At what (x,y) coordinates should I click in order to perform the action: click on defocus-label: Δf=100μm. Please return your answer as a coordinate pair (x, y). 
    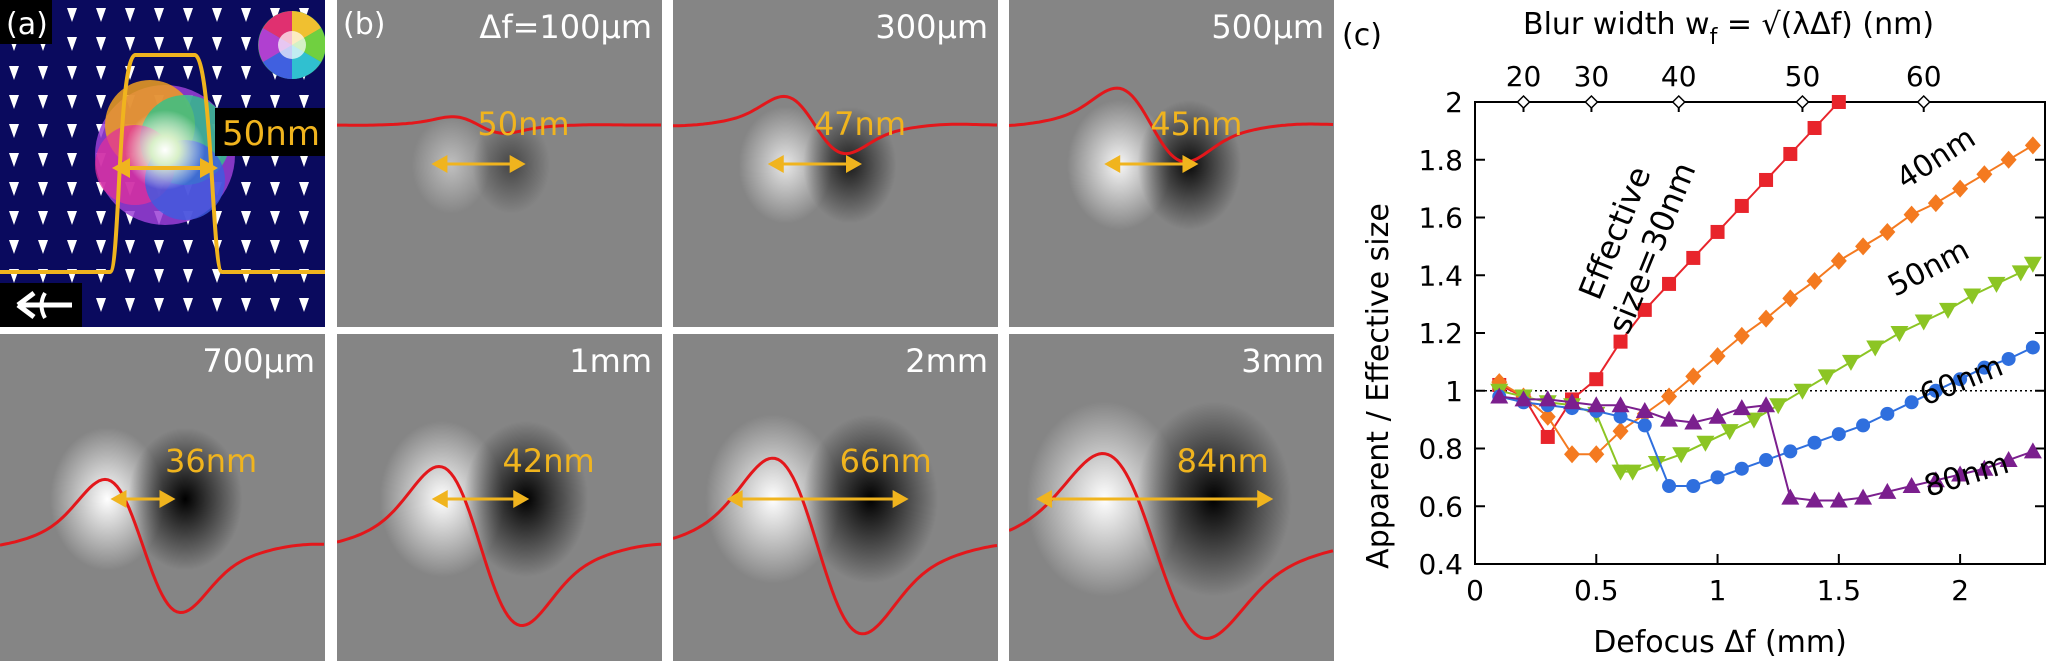
    Looking at the image, I should click on (565, 27).